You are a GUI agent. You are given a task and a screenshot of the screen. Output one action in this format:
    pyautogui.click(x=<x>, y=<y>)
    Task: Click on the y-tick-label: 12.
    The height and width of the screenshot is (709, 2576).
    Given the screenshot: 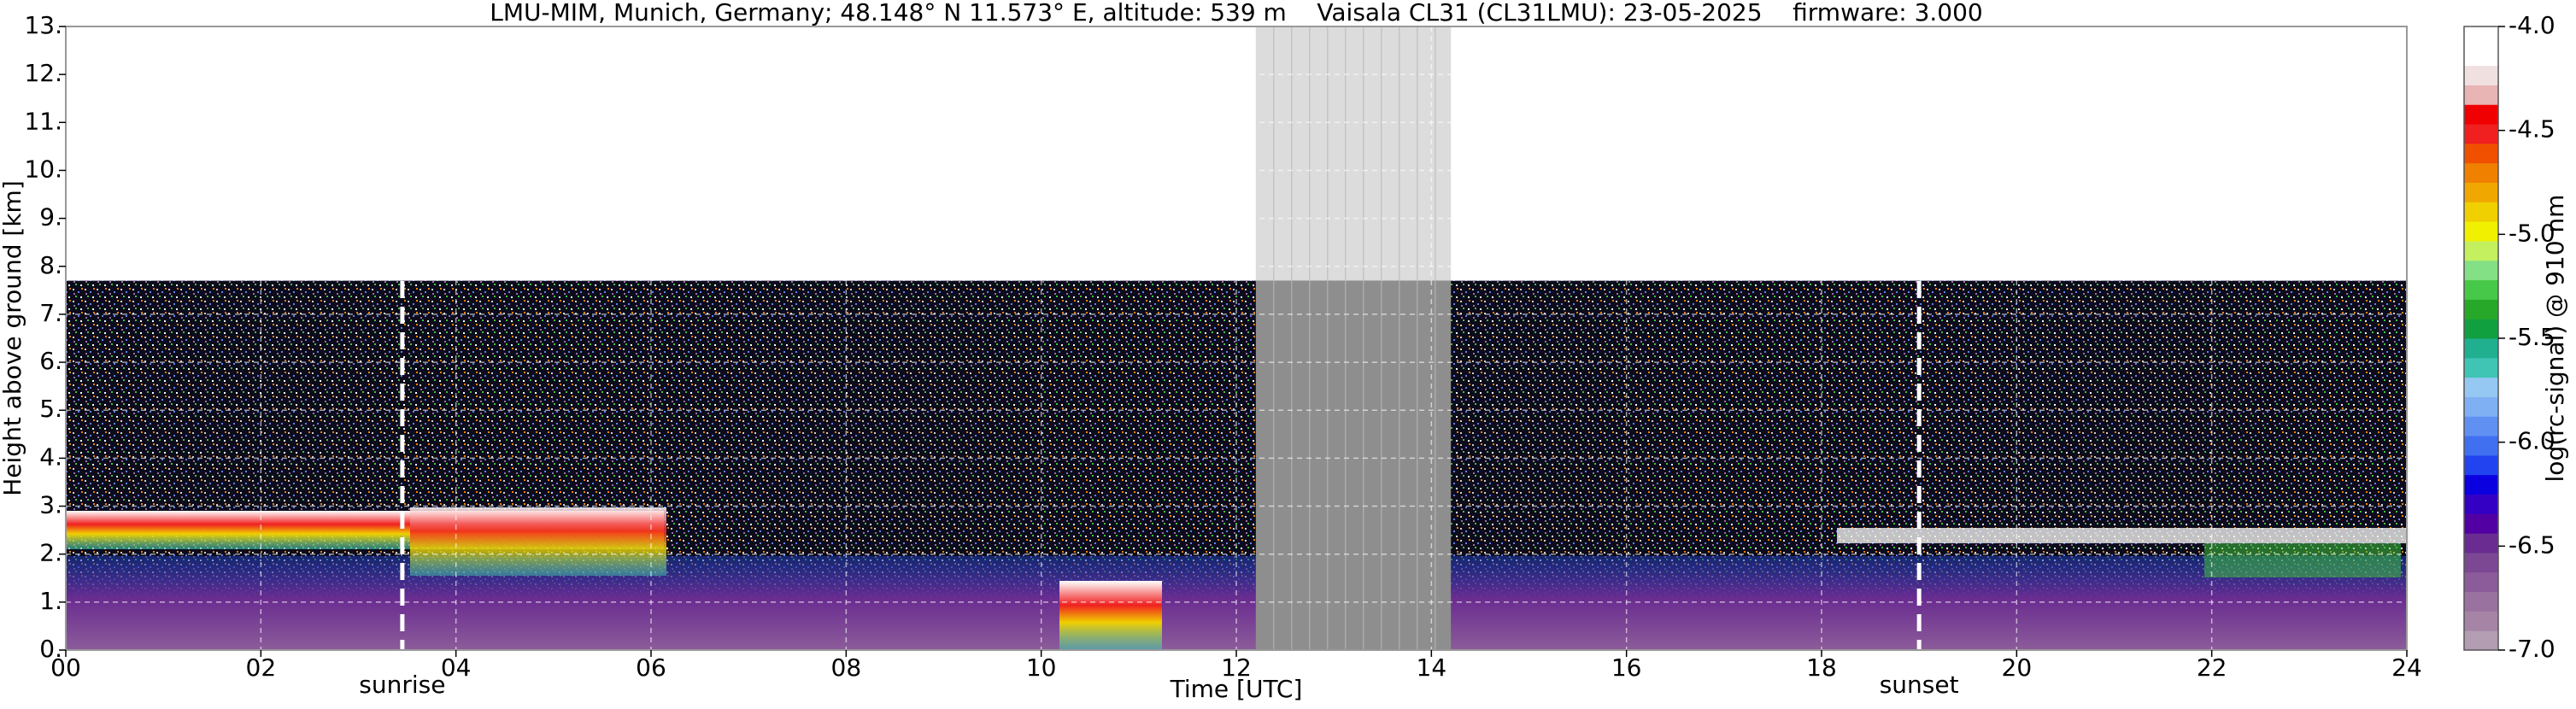 What is the action you would take?
    pyautogui.click(x=43, y=73)
    